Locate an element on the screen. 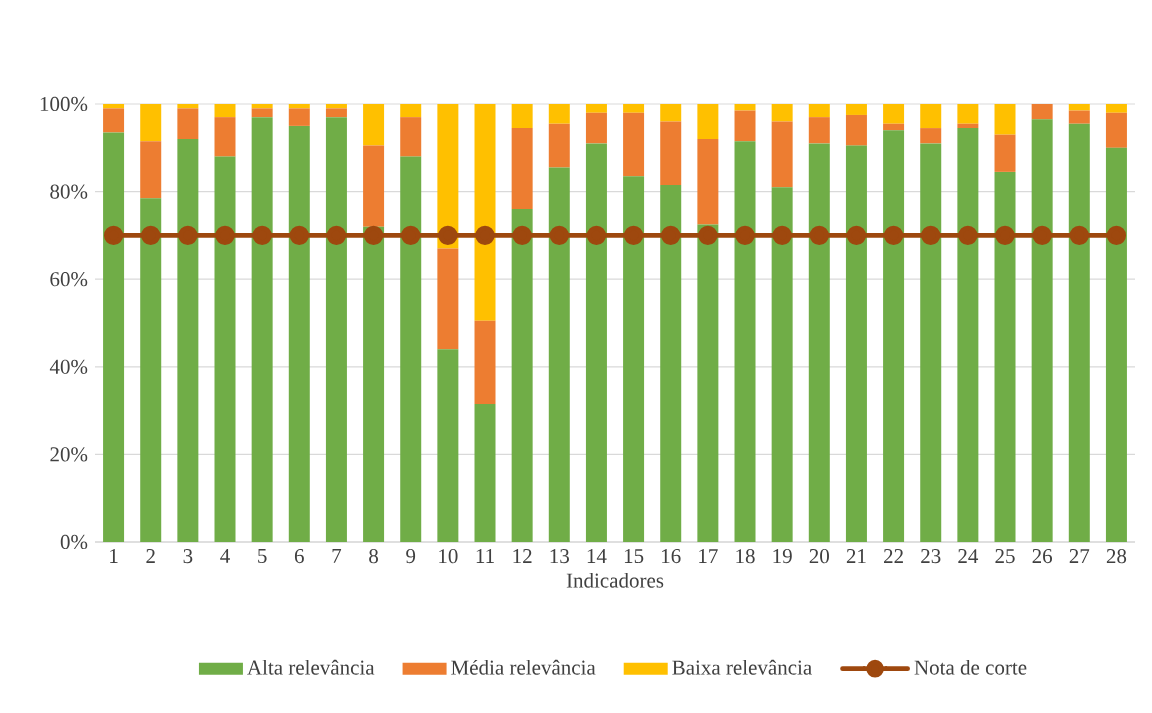 Image resolution: width=1152 pixels, height=713 pixels. x-tick-label: 14 is located at coordinates (597, 556).